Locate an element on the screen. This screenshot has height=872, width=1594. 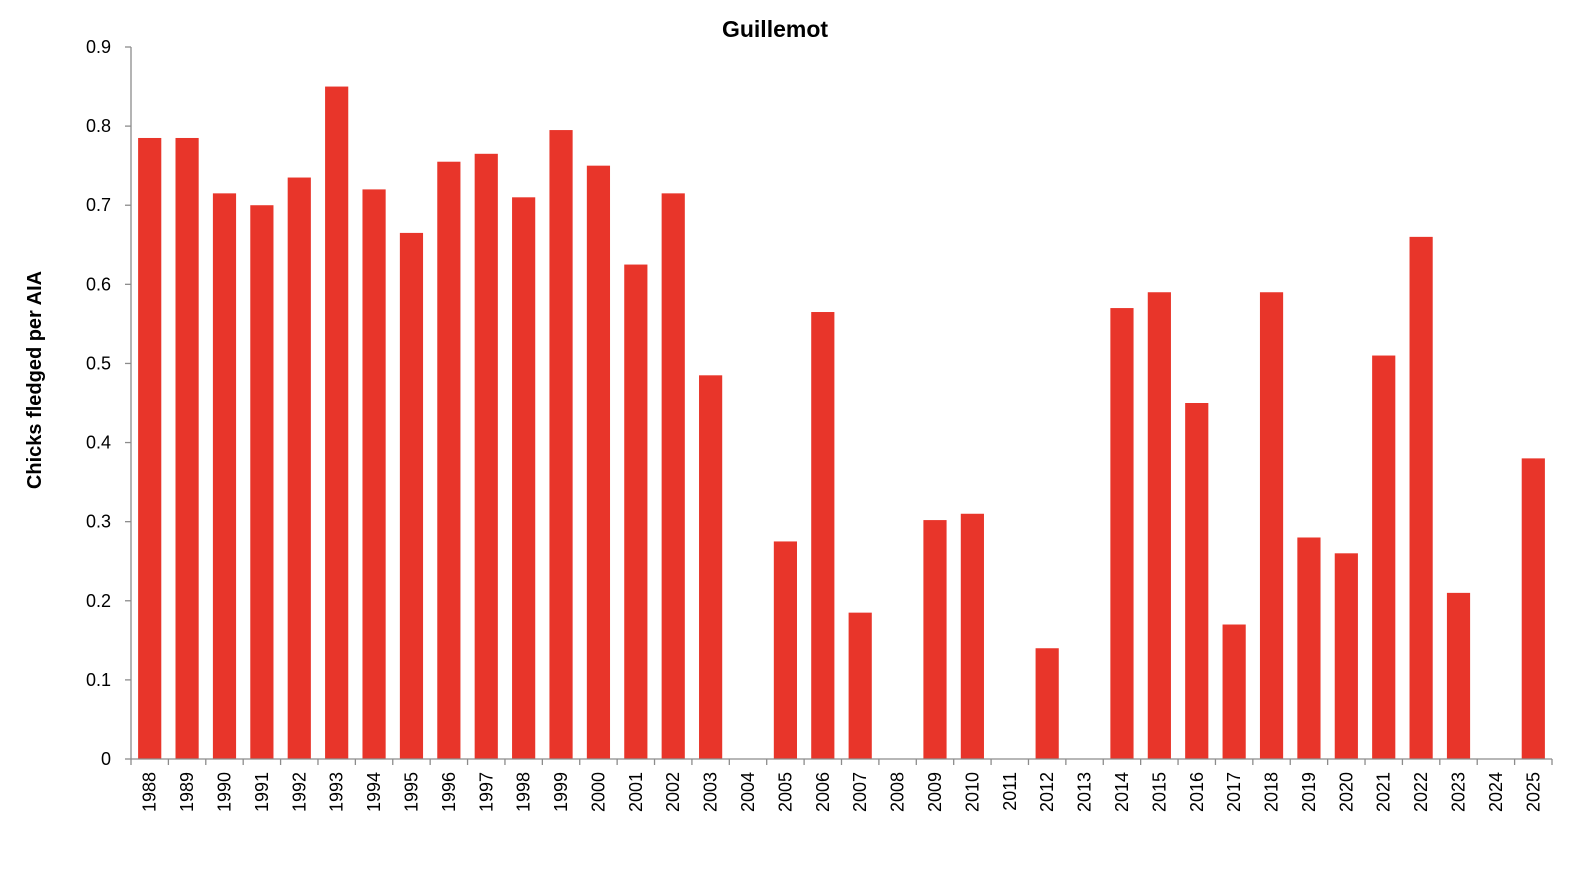
x-tick-label: 1995 is located at coordinates (411, 792).